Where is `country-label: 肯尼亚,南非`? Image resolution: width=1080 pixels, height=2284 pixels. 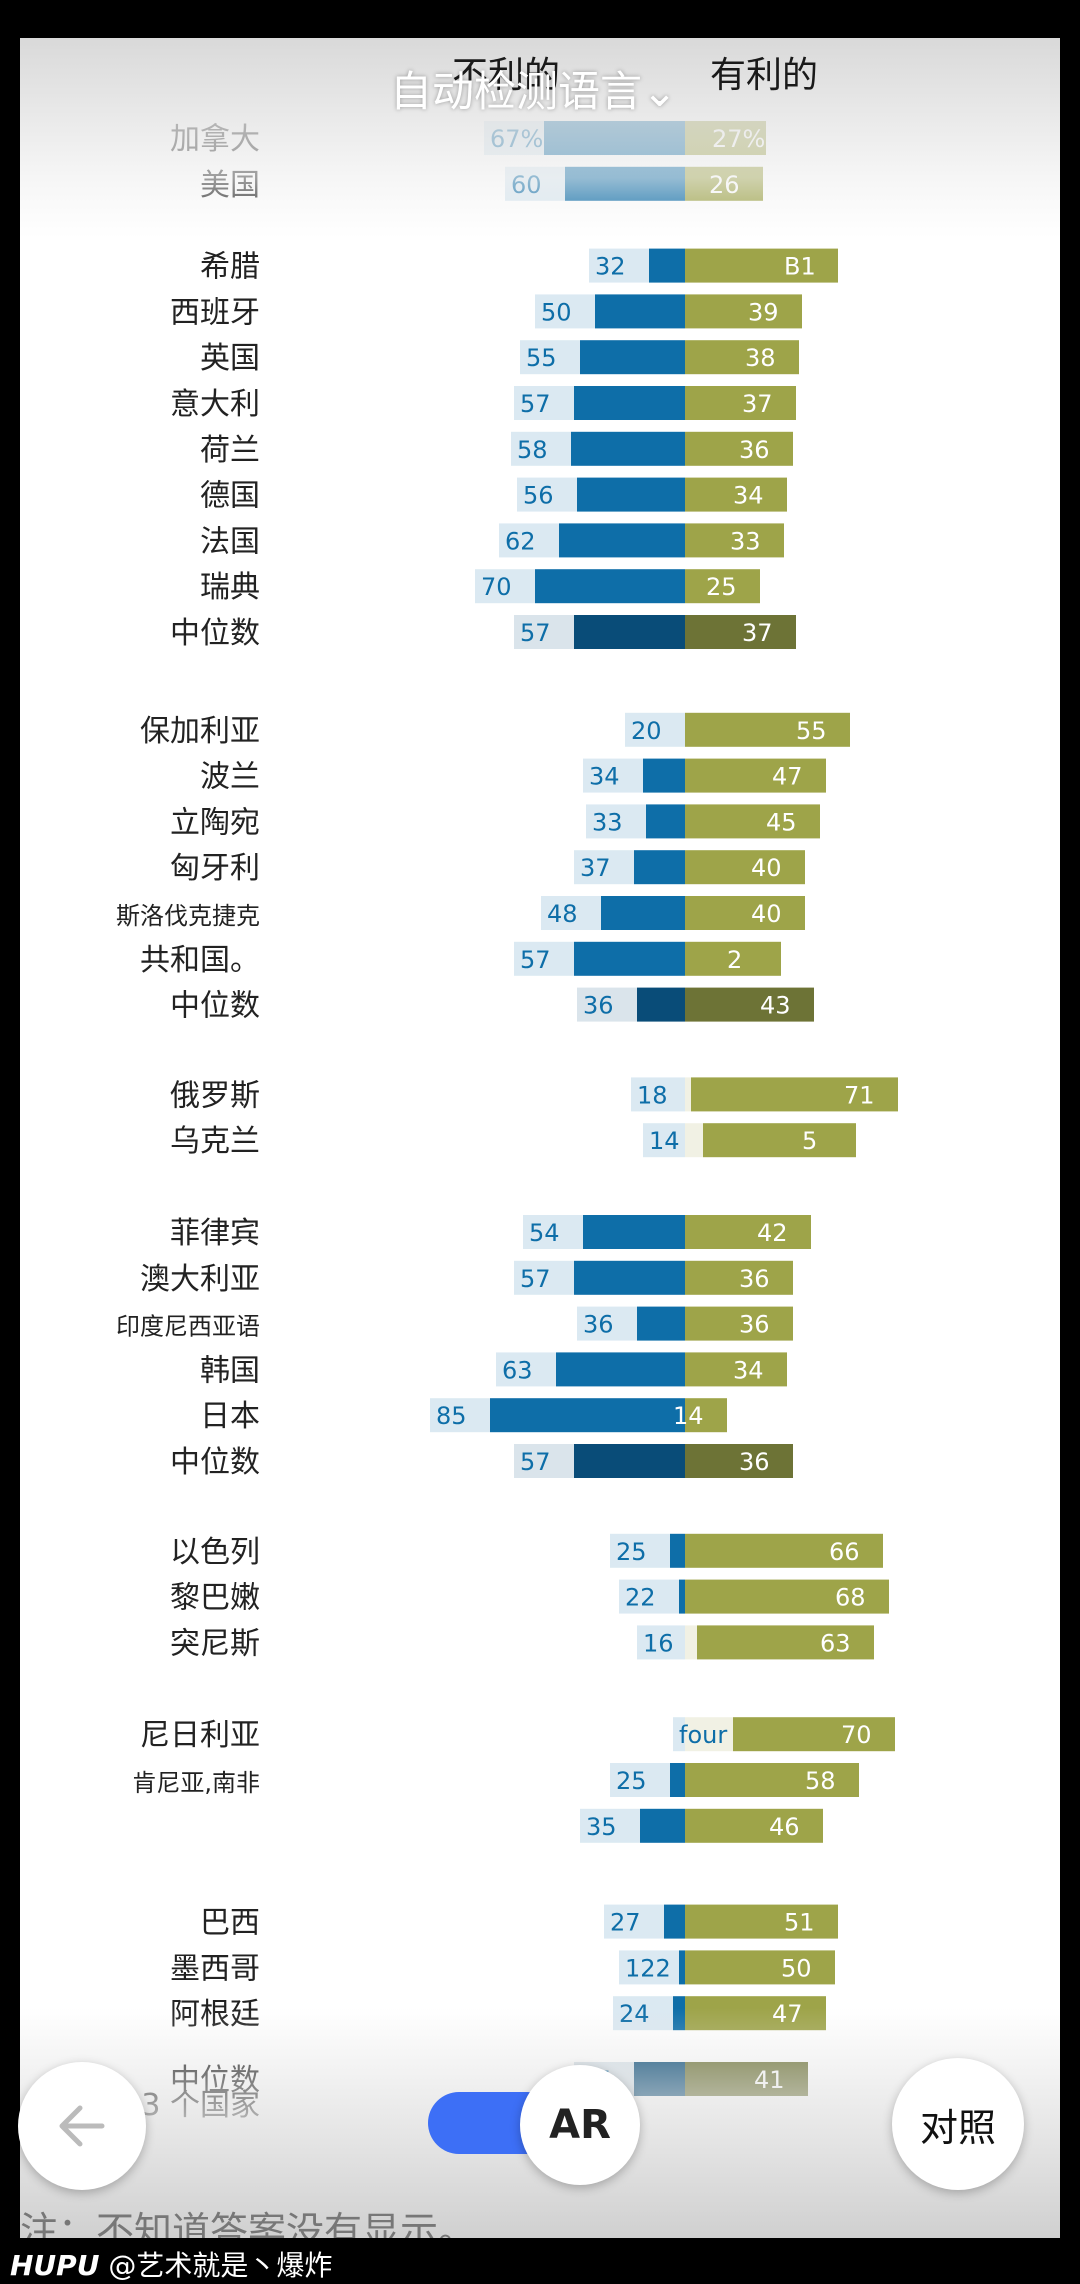 country-label: 肯尼亚,南非 is located at coordinates (196, 1783).